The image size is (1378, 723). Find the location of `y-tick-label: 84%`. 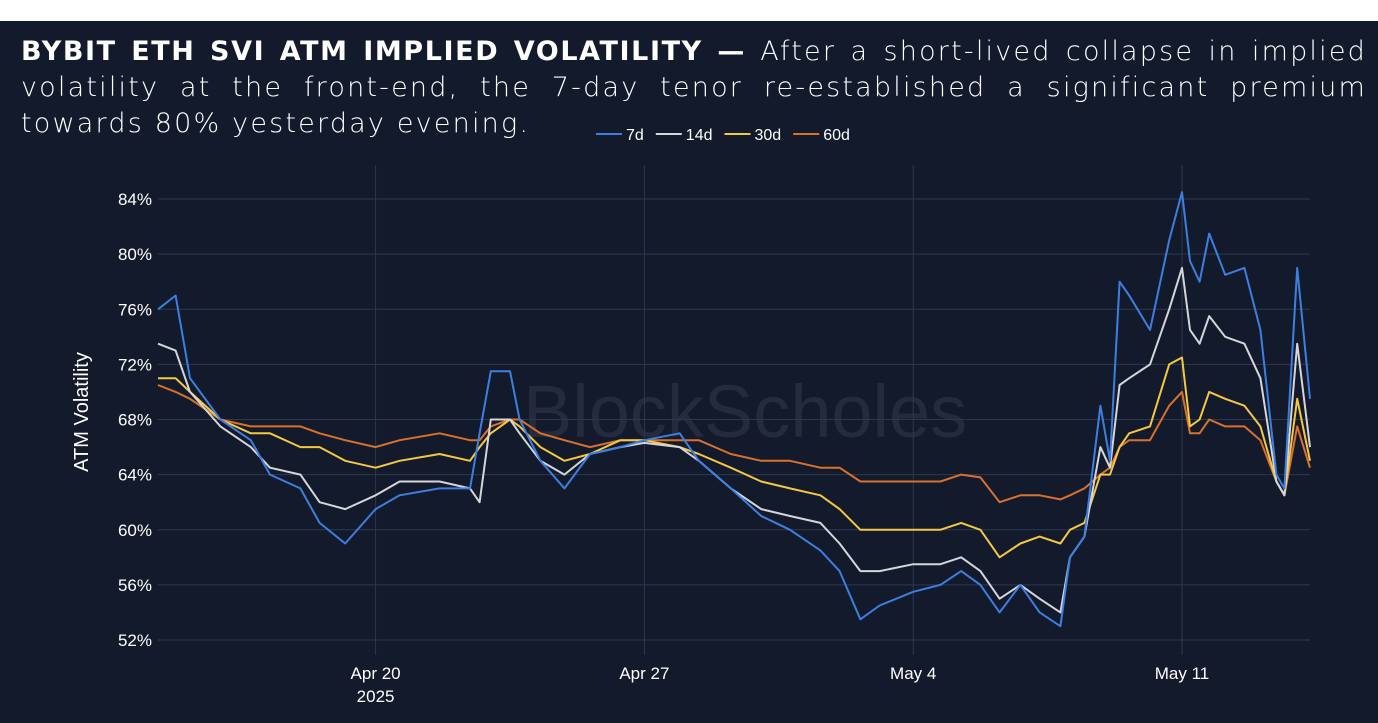

y-tick-label: 84% is located at coordinates (135, 199).